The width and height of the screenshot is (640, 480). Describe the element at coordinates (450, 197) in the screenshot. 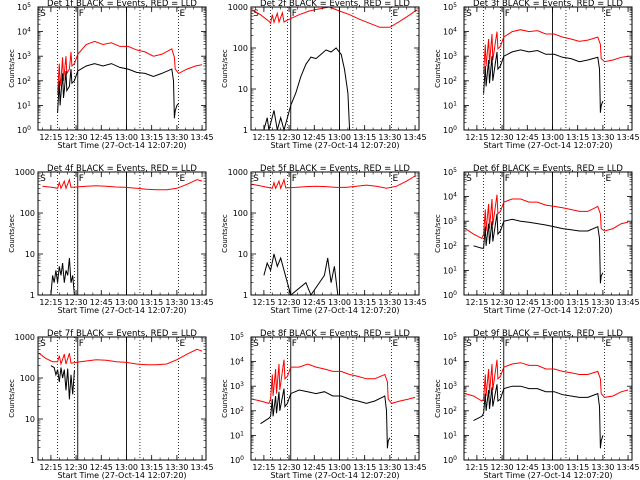

I see `y-tick-label: 10⁴` at that location.